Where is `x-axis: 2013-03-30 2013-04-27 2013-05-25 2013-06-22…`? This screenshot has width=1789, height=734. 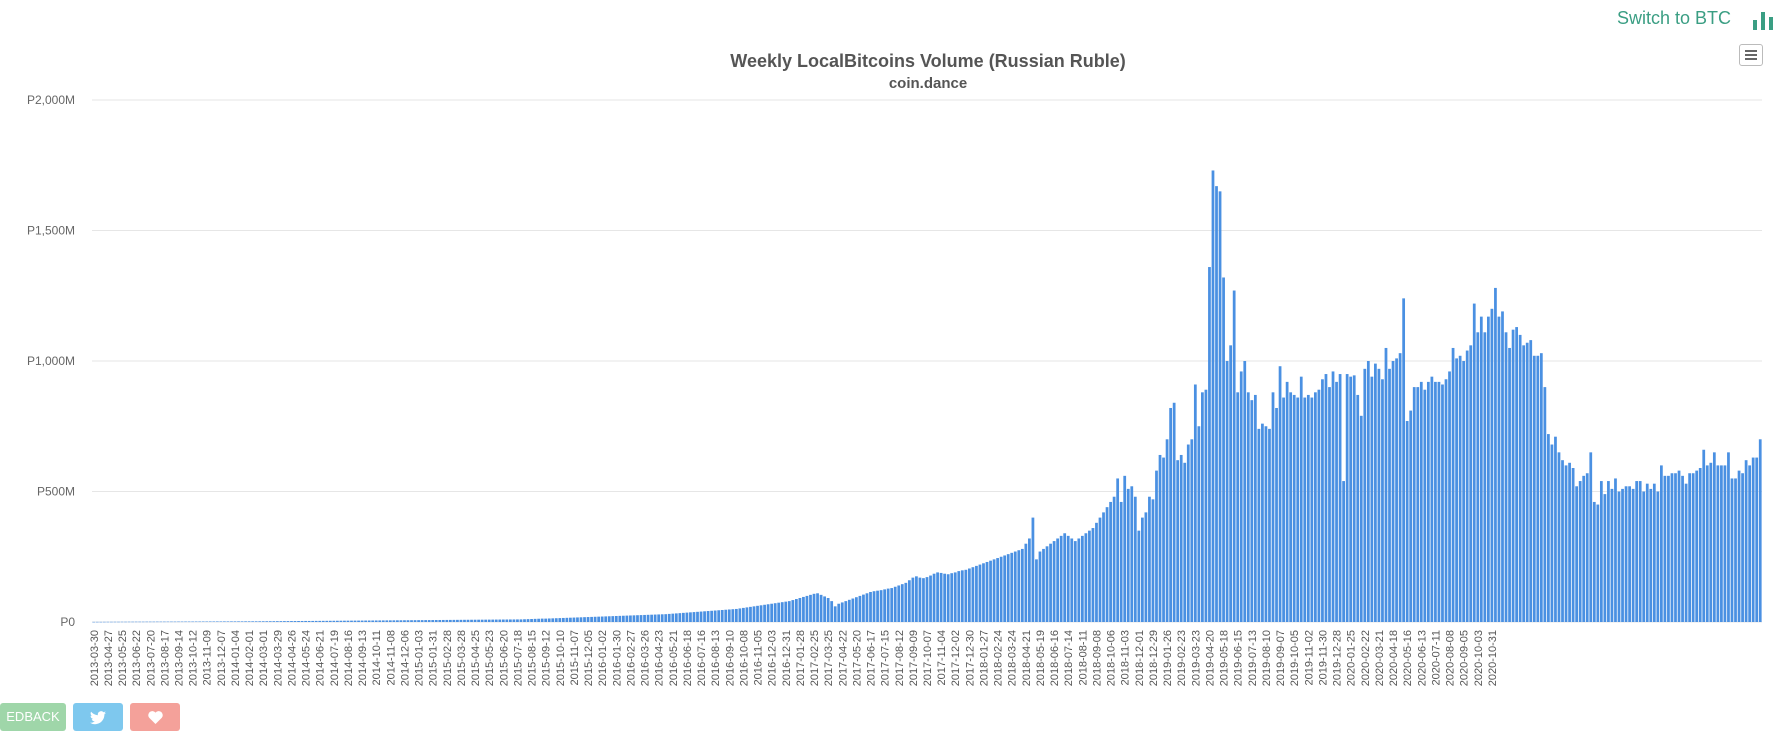
x-axis: 2013-03-30 2013-04-27 2013-05-25 2013-06-22… is located at coordinates (794, 658).